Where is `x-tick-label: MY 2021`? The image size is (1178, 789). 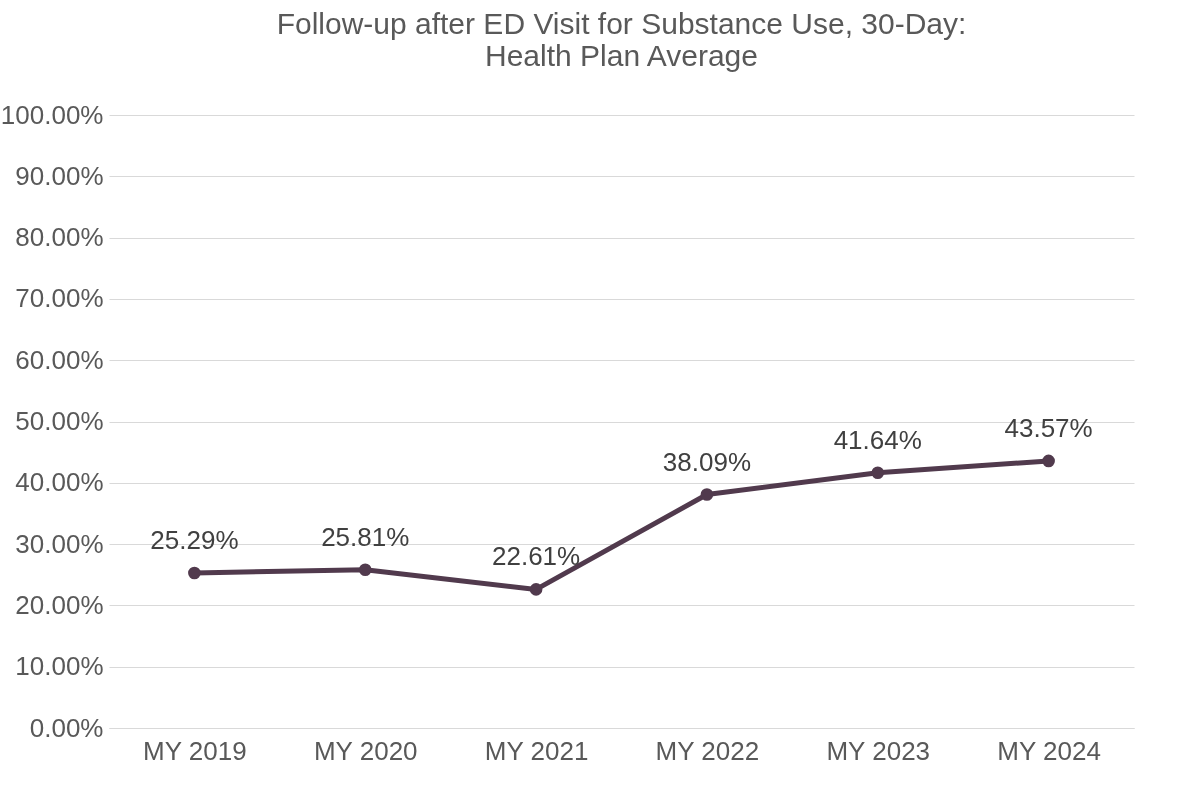 x-tick-label: MY 2021 is located at coordinates (536, 750).